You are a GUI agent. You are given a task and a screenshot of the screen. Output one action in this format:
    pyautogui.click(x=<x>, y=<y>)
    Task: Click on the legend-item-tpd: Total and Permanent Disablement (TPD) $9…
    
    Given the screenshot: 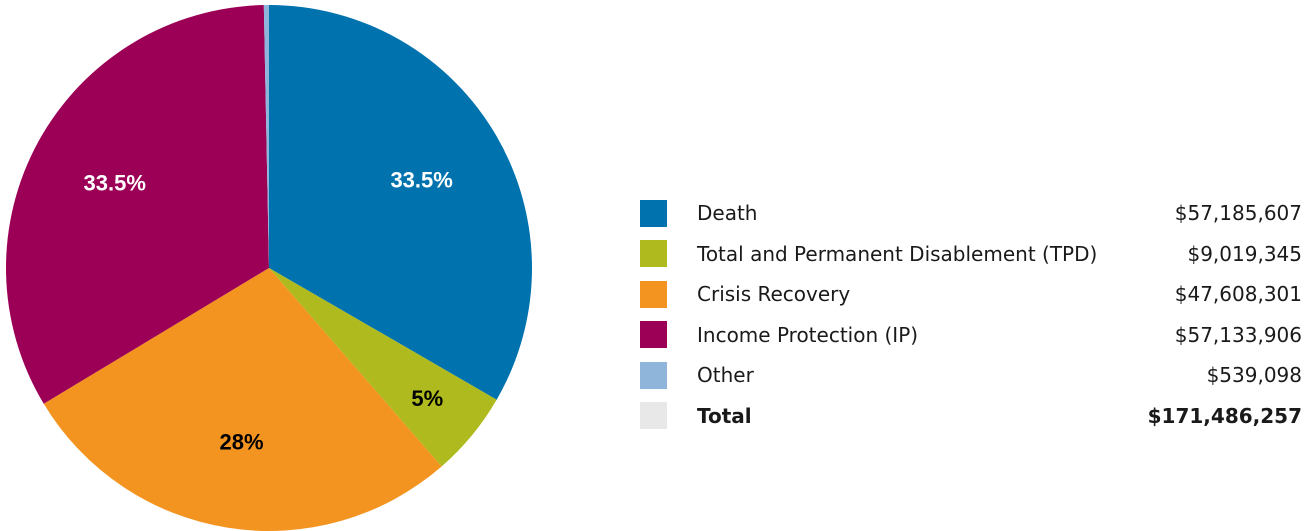 What is the action you would take?
    pyautogui.click(x=971, y=254)
    